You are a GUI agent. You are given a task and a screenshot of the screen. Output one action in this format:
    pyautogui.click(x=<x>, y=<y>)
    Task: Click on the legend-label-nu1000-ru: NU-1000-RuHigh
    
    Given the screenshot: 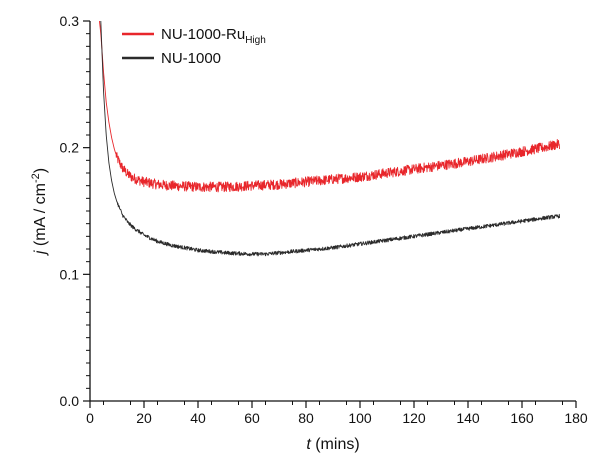 What is the action you would take?
    pyautogui.click(x=213, y=36)
    